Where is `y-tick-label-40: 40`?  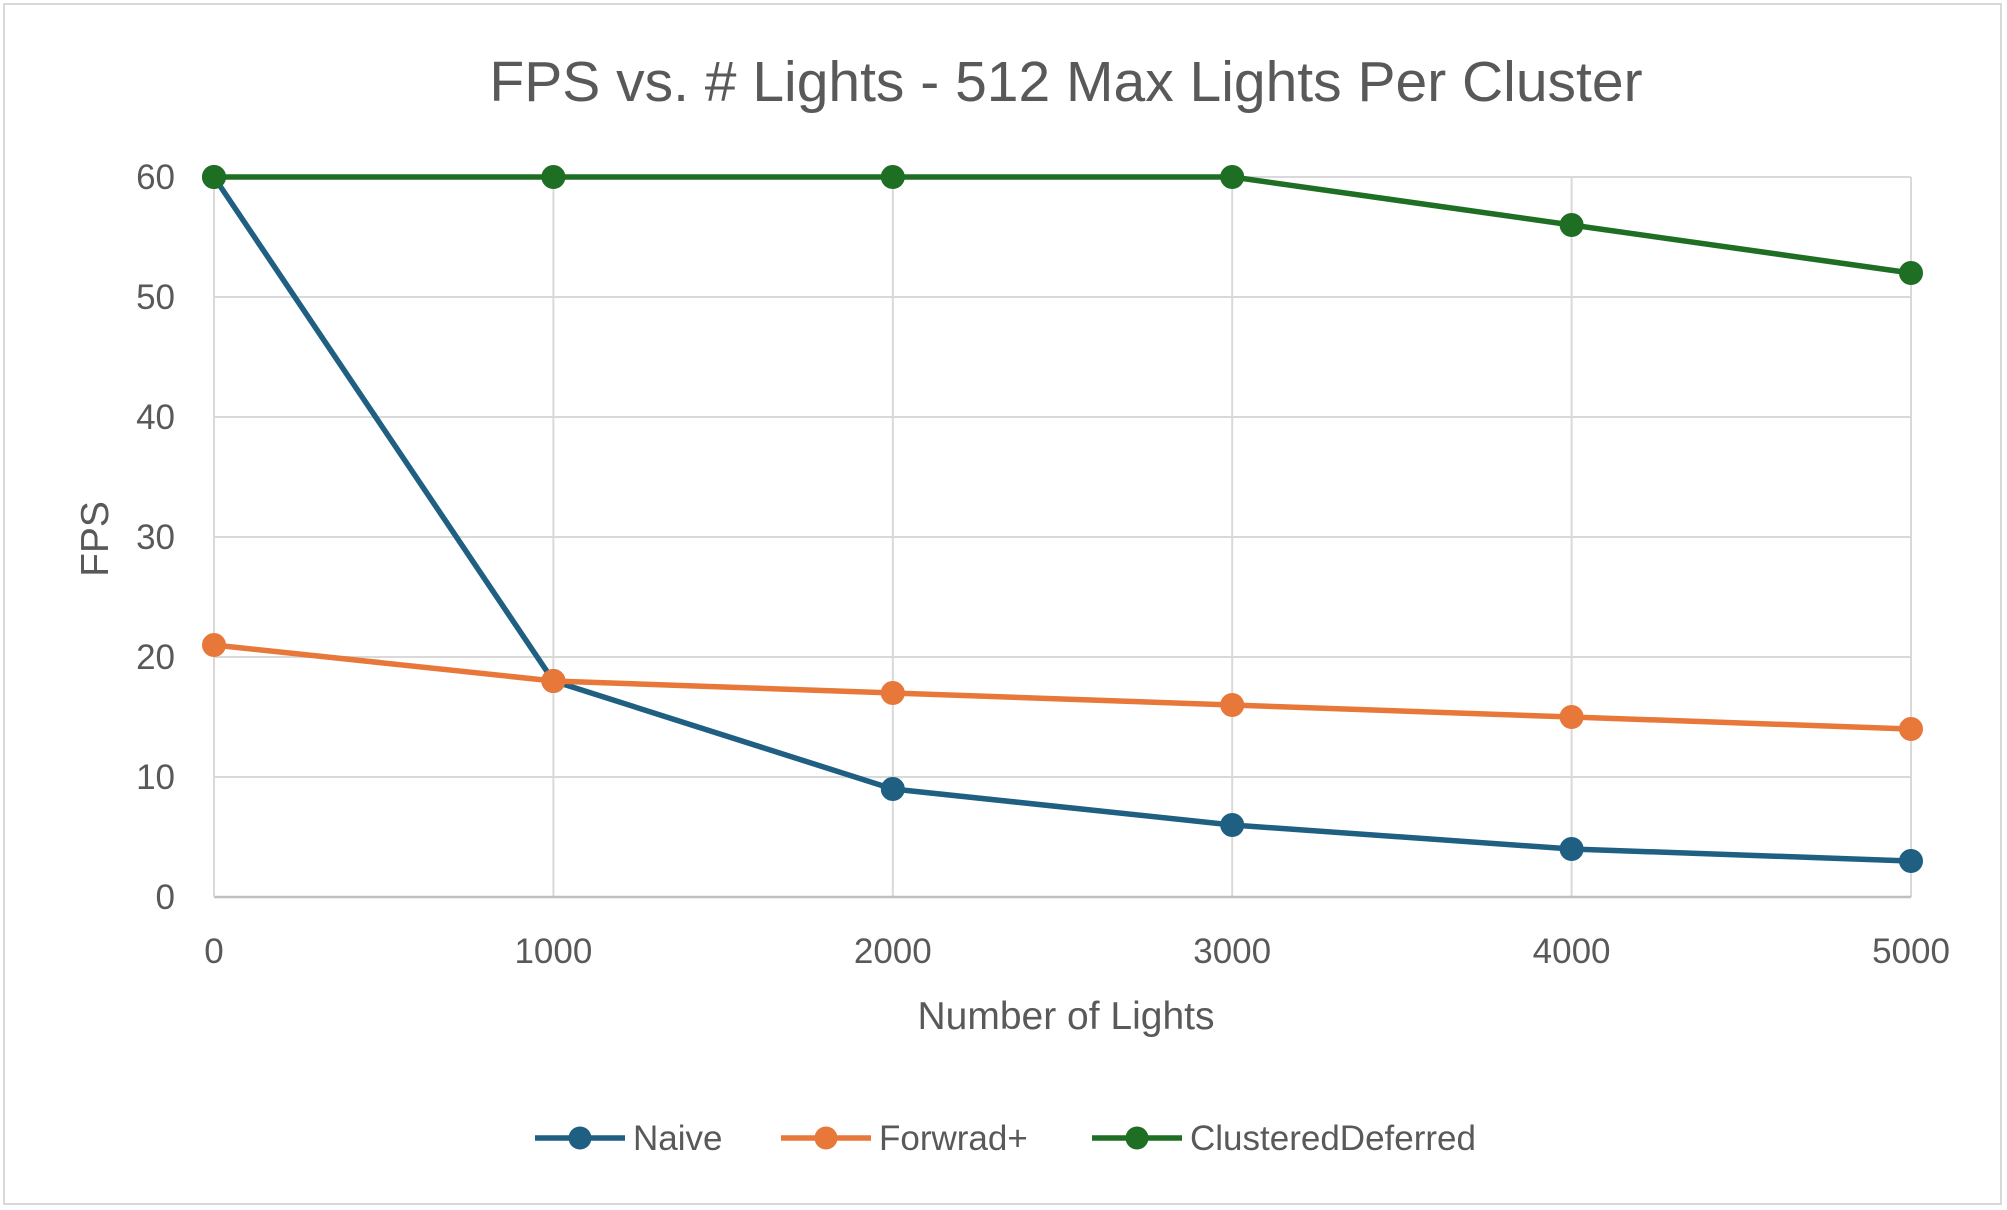 y-tick-label-40: 40 is located at coordinates (155, 417).